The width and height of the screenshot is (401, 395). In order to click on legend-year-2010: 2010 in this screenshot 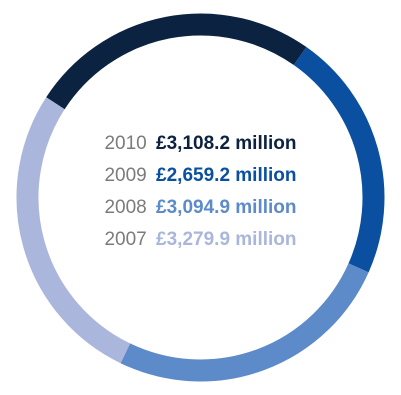, I will do `click(125, 143)`.